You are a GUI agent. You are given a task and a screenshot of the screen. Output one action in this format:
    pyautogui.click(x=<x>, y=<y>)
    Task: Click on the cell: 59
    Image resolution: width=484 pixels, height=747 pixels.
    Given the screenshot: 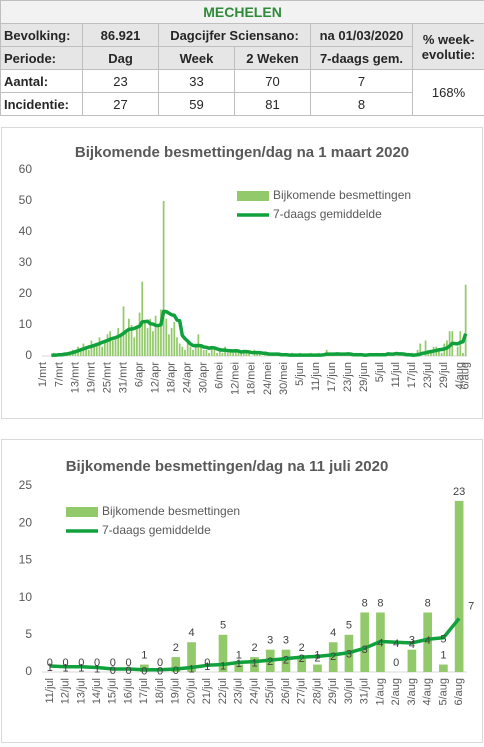 What is the action you would take?
    pyautogui.click(x=197, y=104)
    